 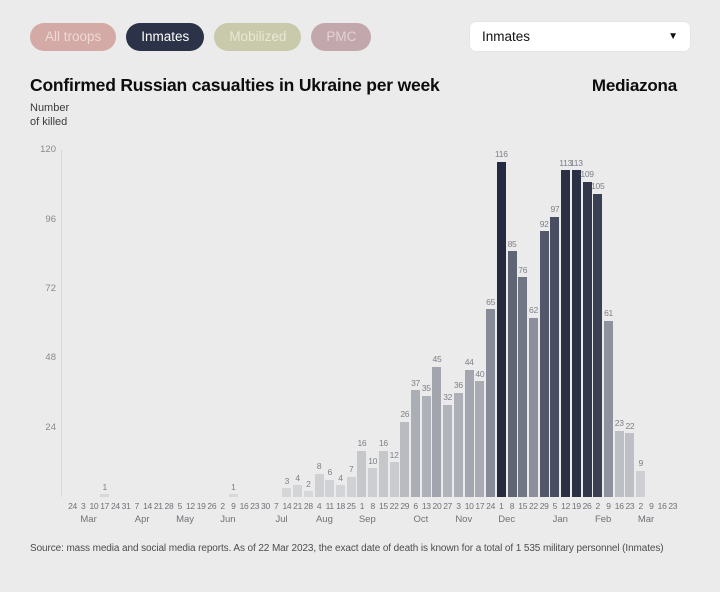 What do you see at coordinates (507, 519) in the screenshot?
I see `month-label: Dec` at bounding box center [507, 519].